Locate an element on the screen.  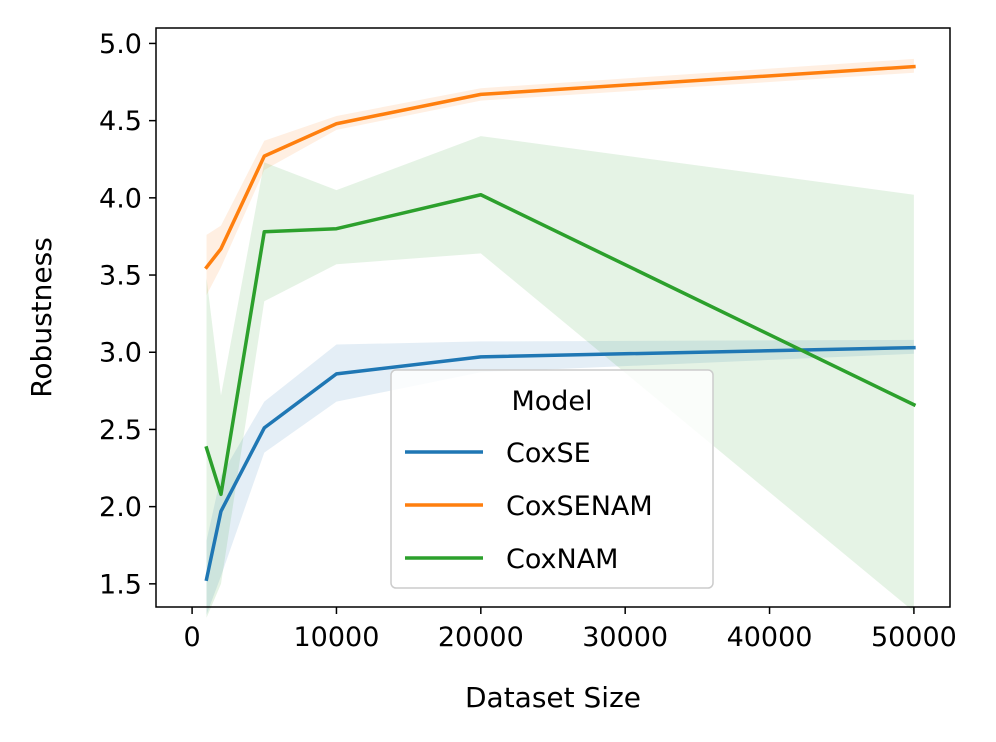
x-tick-label: 40000 is located at coordinates (770, 637).